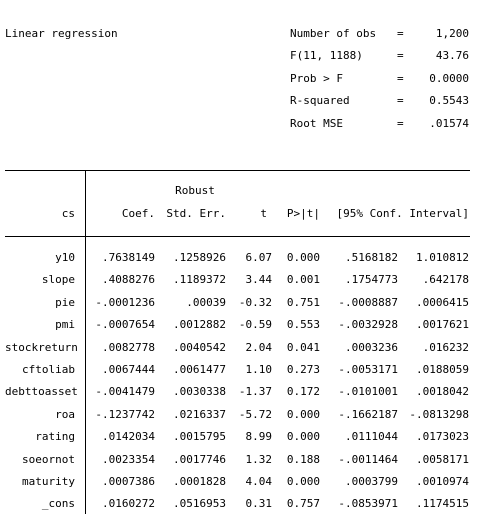 This screenshot has width=479, height=520. What do you see at coordinates (199, 325) in the screenshot?
I see `row-std-err: .0012882` at bounding box center [199, 325].